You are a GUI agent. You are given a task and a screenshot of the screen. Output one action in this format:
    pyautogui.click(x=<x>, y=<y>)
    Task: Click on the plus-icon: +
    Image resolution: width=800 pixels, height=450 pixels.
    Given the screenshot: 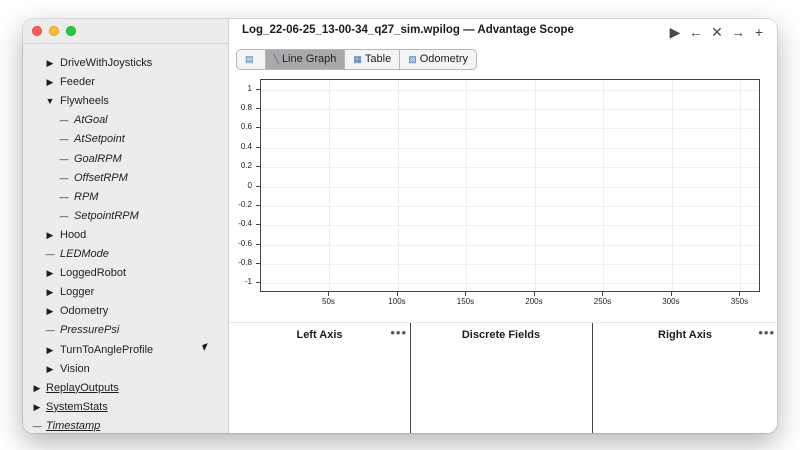 What is the action you would take?
    pyautogui.click(x=759, y=32)
    